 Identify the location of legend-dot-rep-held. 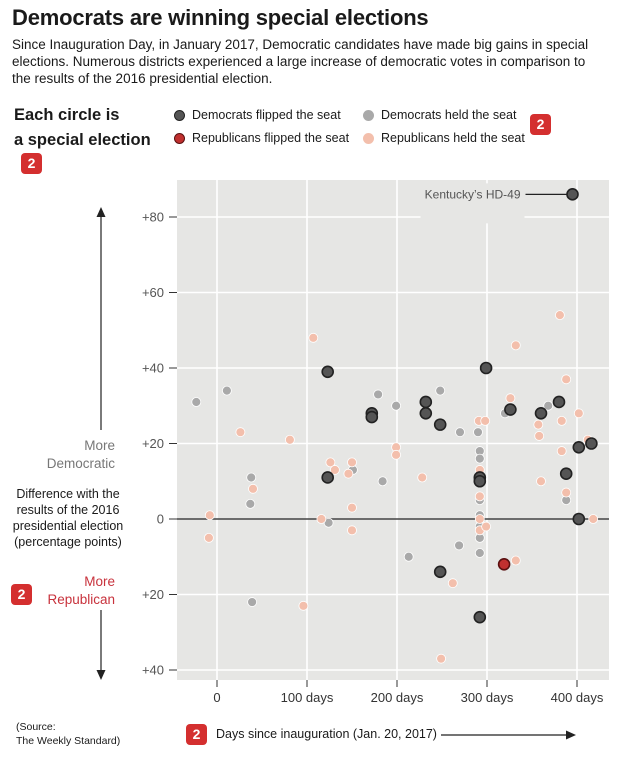
(368, 138).